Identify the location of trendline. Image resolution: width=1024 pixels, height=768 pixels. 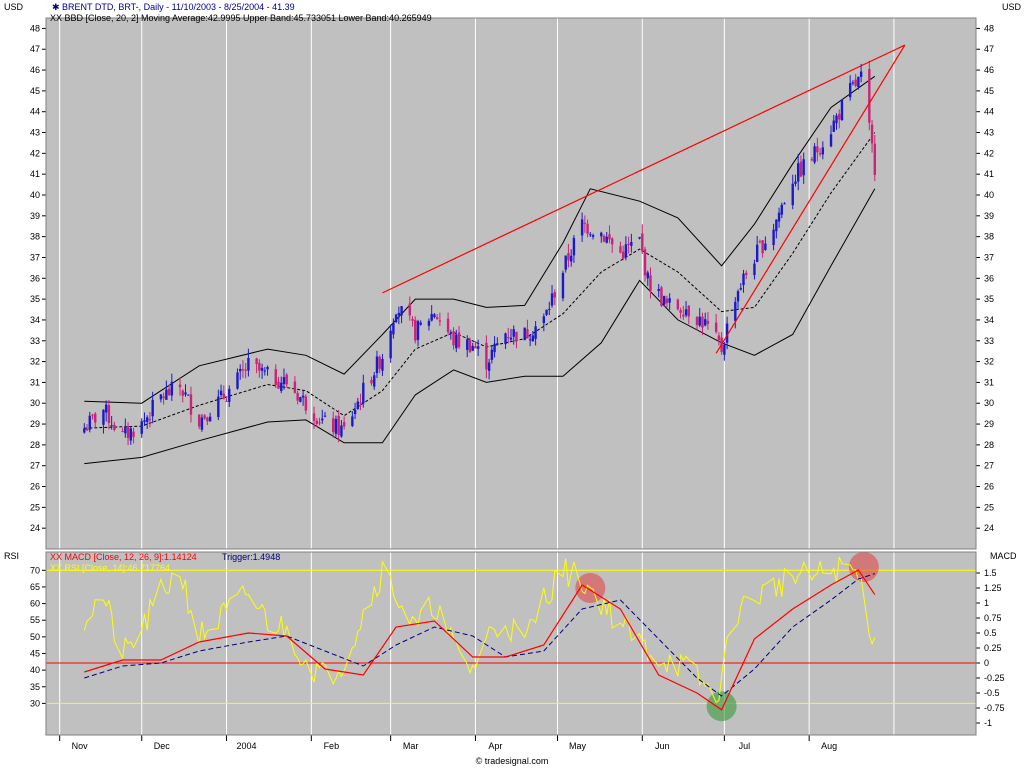
(810, 199).